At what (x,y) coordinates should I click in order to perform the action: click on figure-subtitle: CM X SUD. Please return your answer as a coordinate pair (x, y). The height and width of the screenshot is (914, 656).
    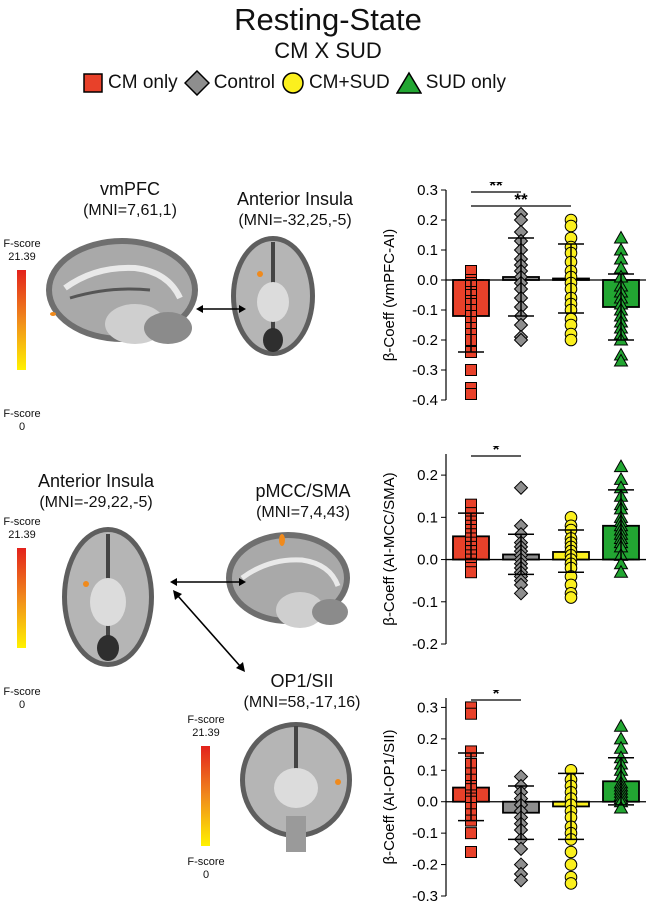
    Looking at the image, I should click on (328, 50).